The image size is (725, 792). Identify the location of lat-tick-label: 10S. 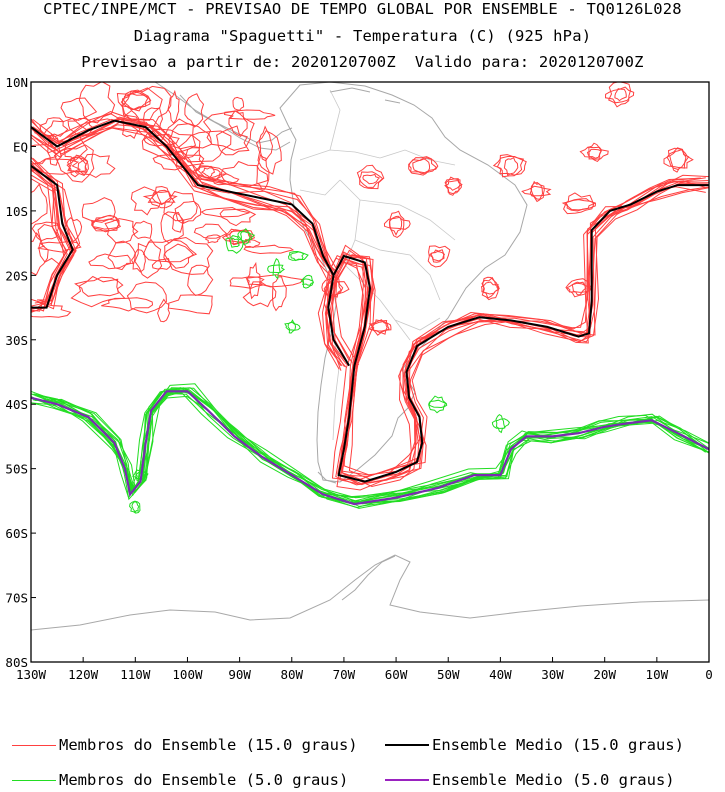
(16, 211).